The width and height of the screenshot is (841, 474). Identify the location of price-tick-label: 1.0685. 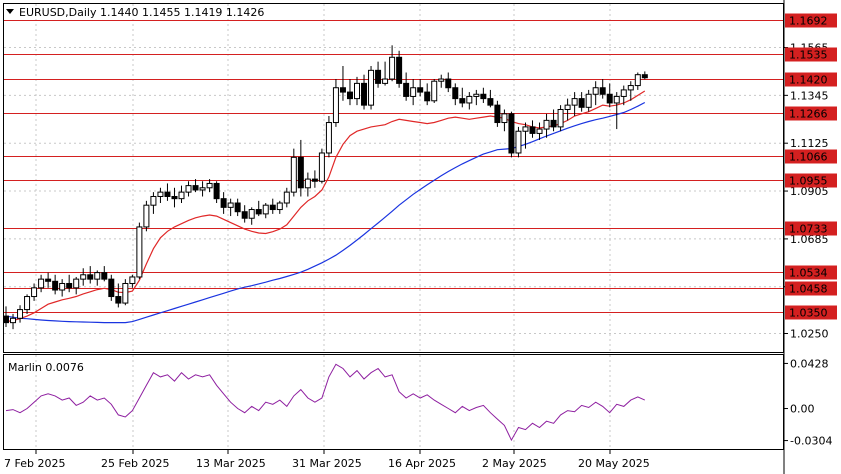
(809, 239).